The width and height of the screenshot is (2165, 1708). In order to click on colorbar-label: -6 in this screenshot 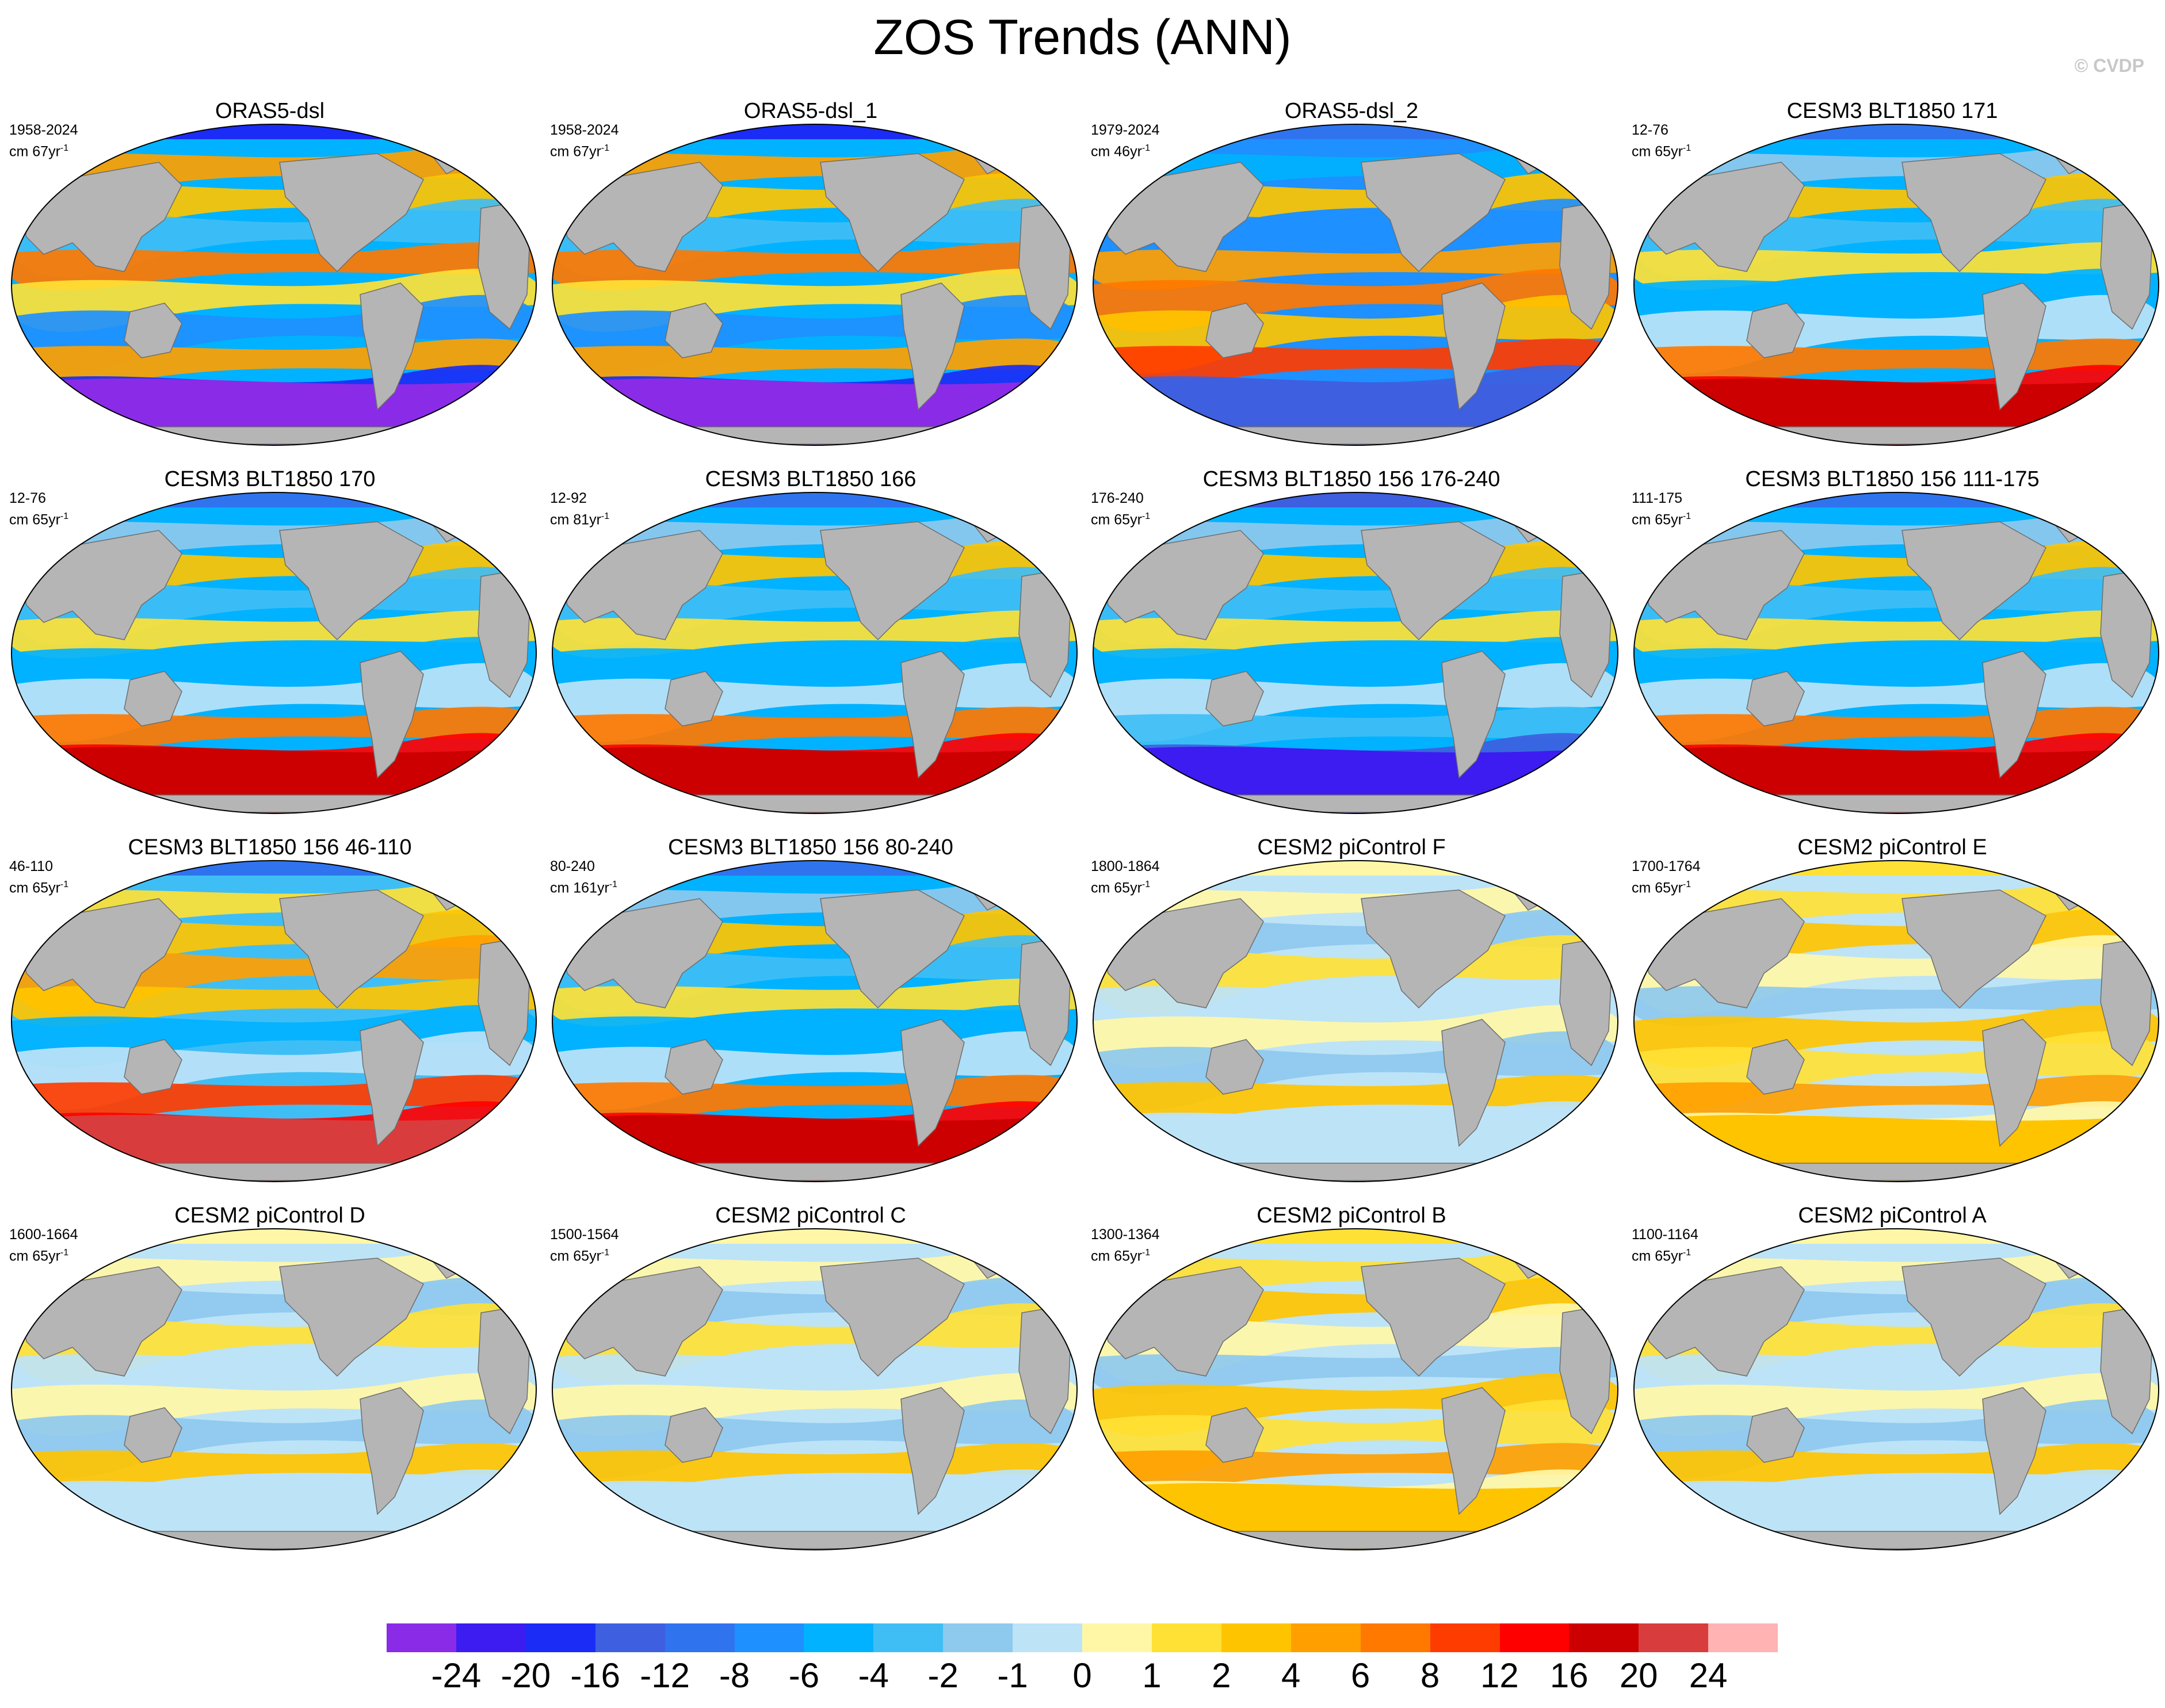, I will do `click(804, 1676)`.